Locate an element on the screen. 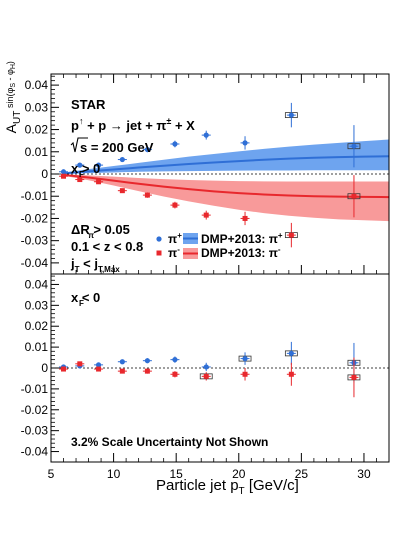 This screenshot has height=537, width=415. bottom-data-points is located at coordinates (210, 369).